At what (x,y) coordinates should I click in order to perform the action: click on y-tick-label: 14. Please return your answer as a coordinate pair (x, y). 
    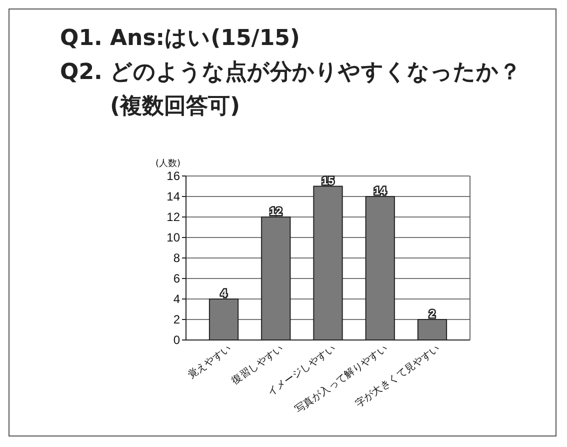
    Looking at the image, I should click on (173, 197).